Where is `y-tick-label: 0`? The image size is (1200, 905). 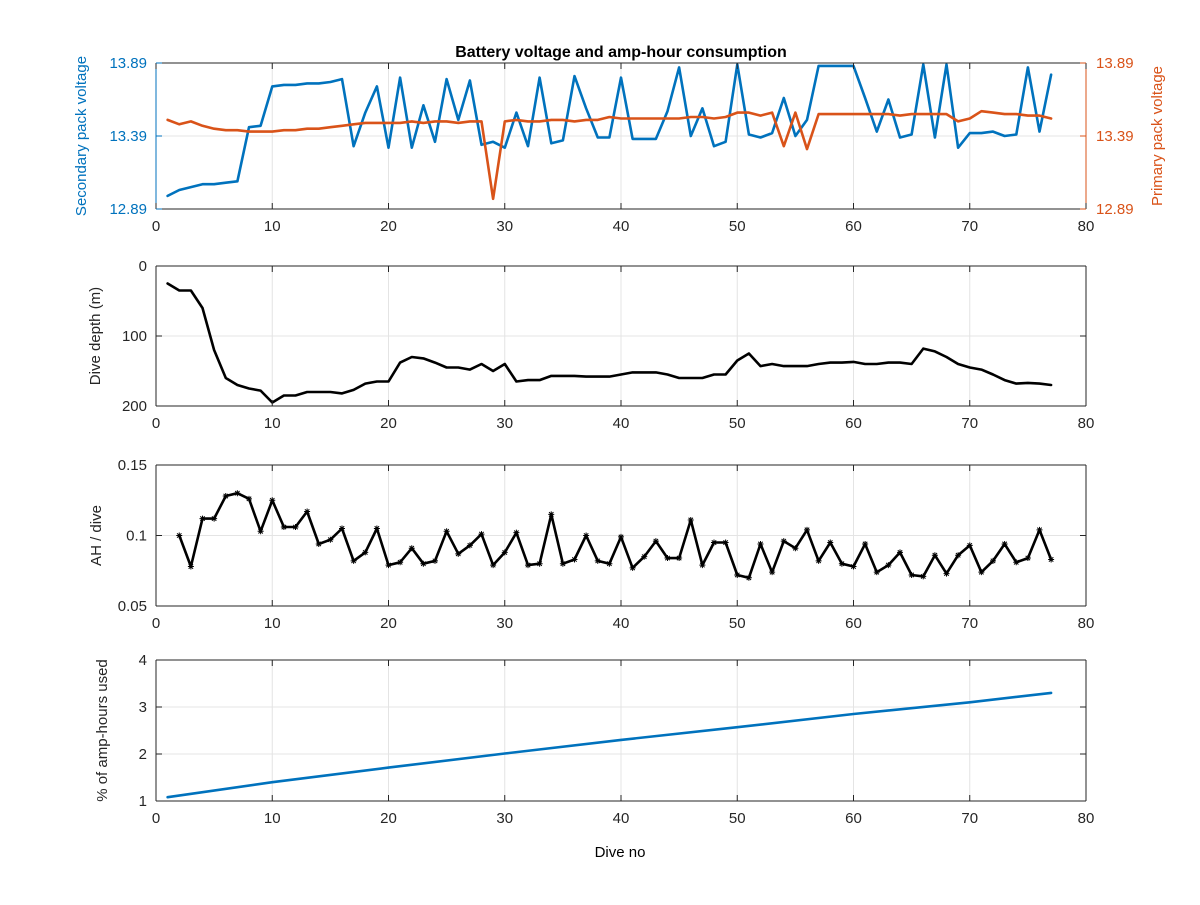 y-tick-label: 0 is located at coordinates (143, 266).